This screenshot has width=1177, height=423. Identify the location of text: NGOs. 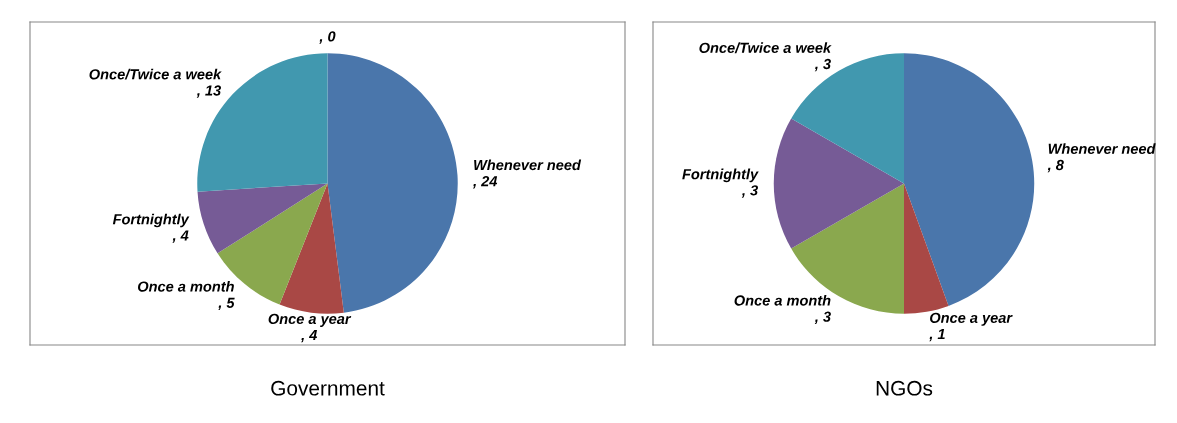
(904, 388).